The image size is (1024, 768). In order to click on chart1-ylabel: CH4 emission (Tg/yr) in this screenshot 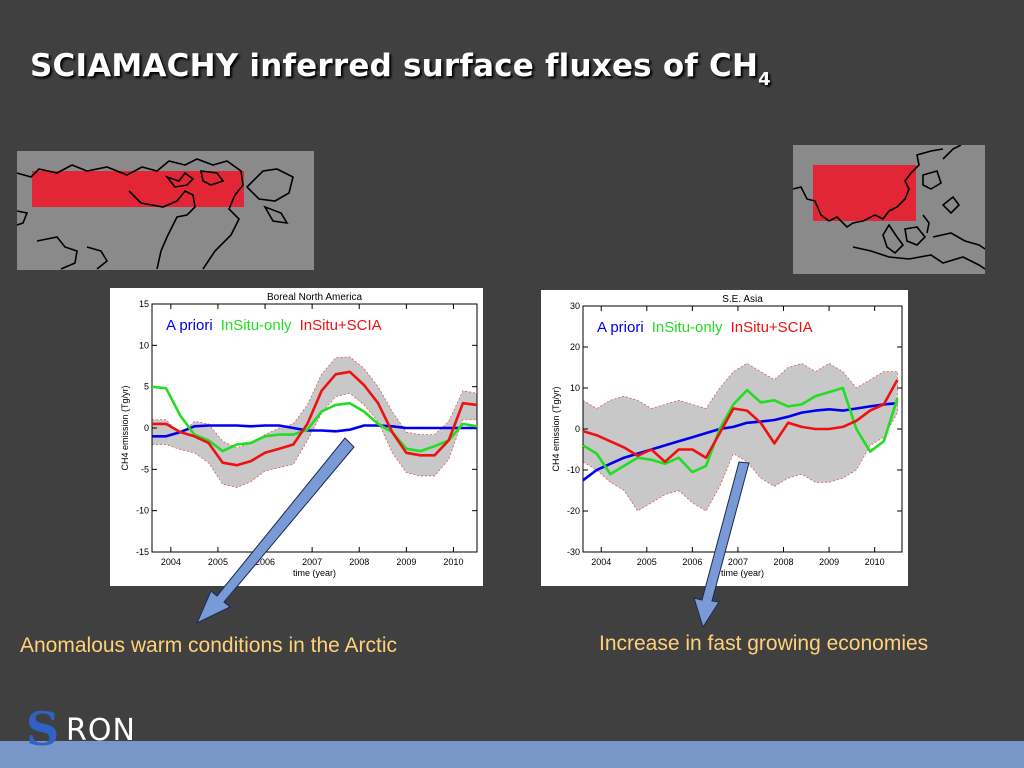, I will do `click(556, 428)`.